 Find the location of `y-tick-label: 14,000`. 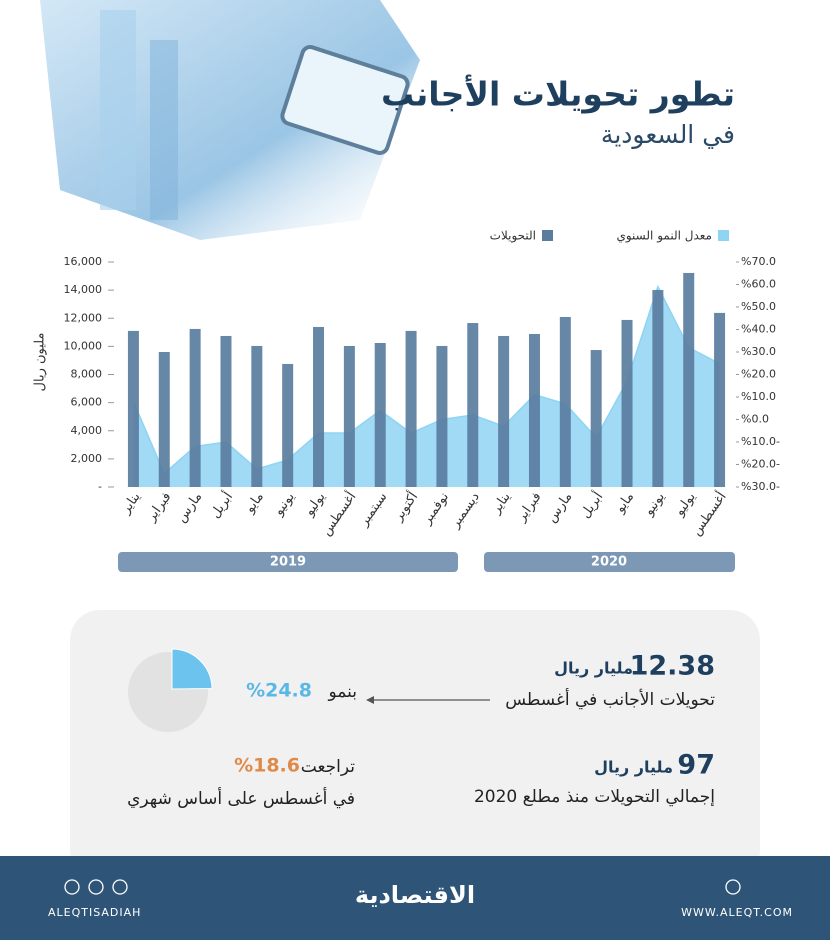

y-tick-label: 14,000 is located at coordinates (83, 289).